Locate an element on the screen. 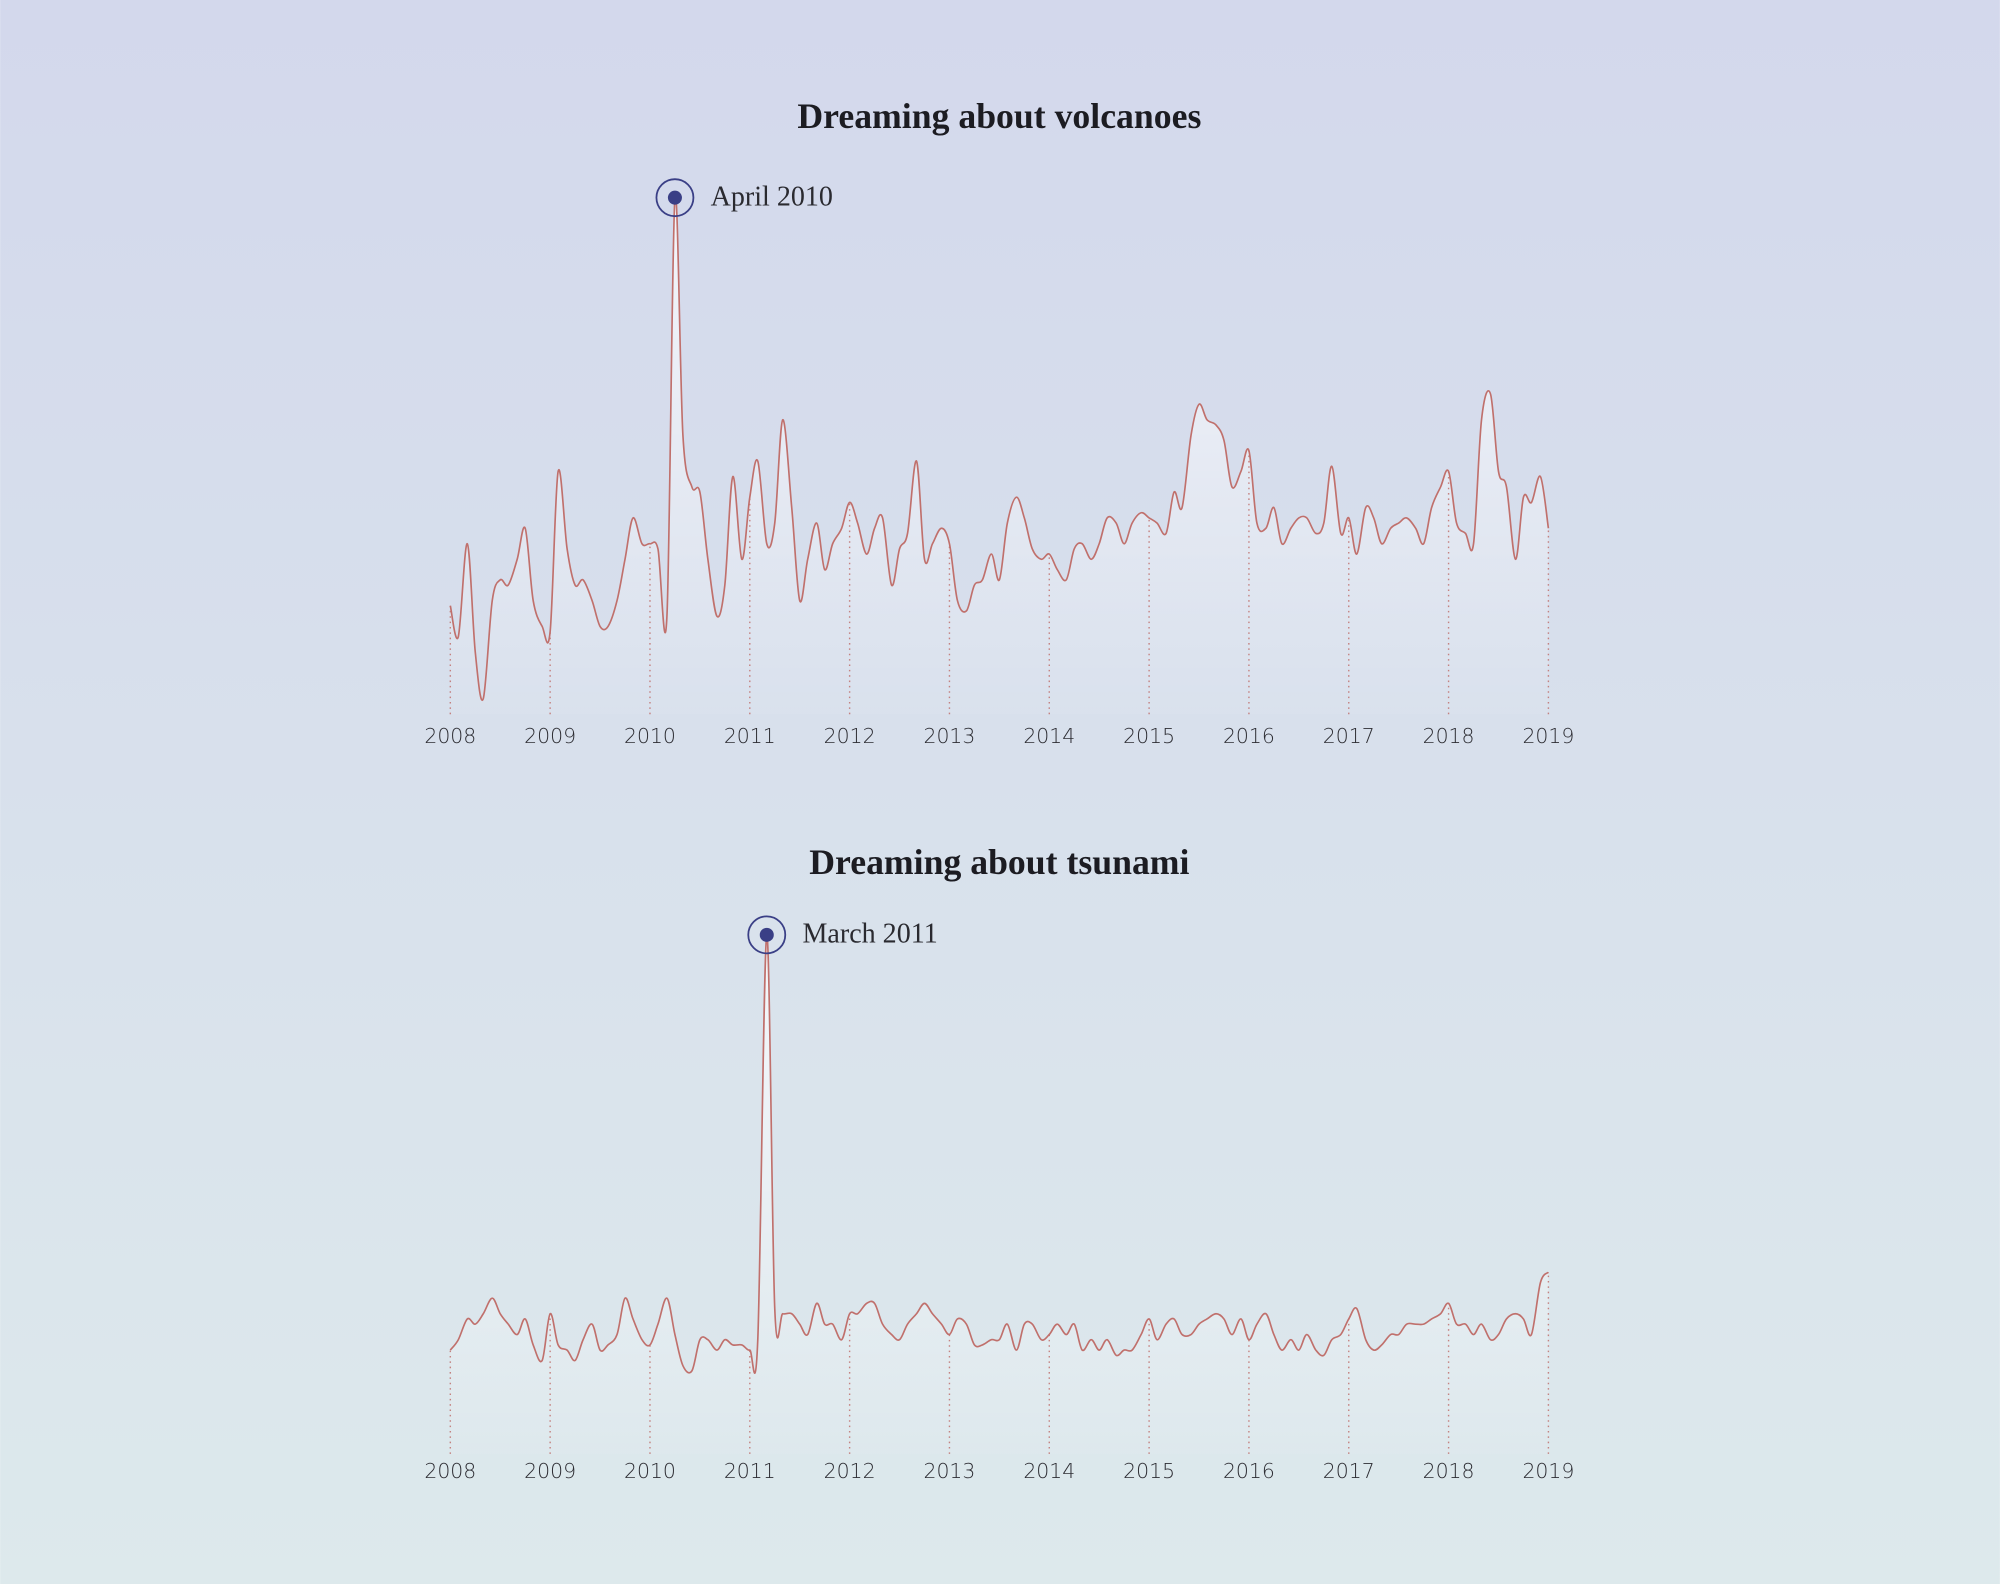 Image resolution: width=2000 pixels, height=1584 pixels. chart-title: Dreaming about tsunami is located at coordinates (999, 862).